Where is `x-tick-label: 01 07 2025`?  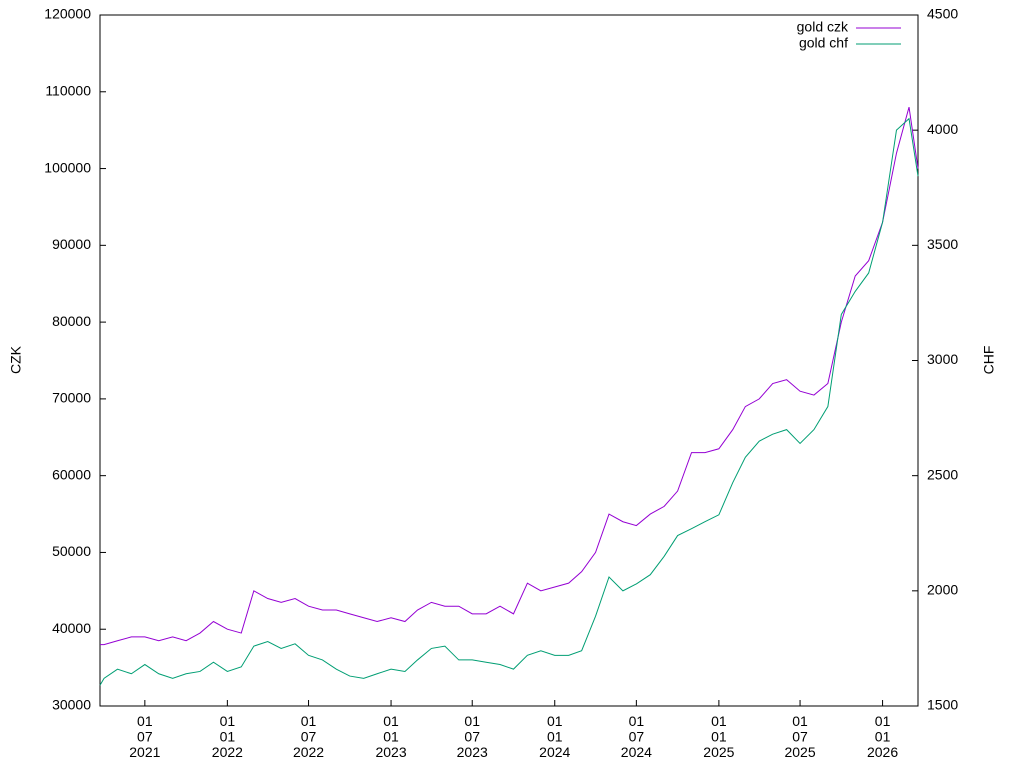 x-tick-label: 01 07 2025 is located at coordinates (799, 736).